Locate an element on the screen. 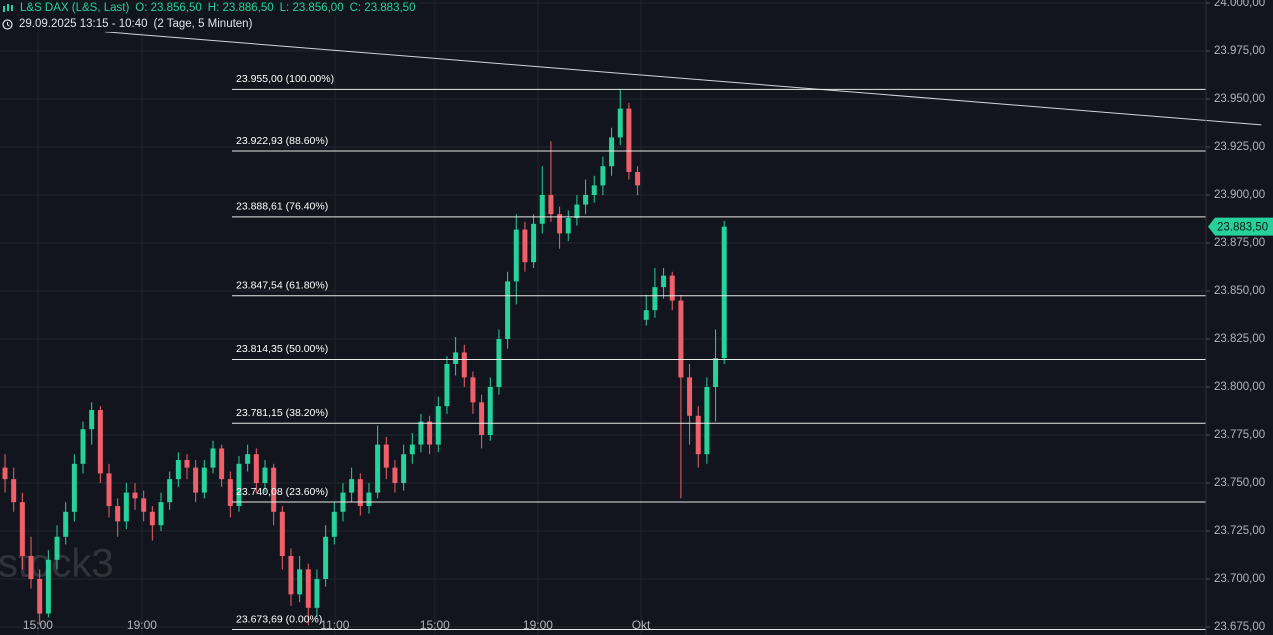  y-tick-label: 23.950,00 is located at coordinates (1239, 99).